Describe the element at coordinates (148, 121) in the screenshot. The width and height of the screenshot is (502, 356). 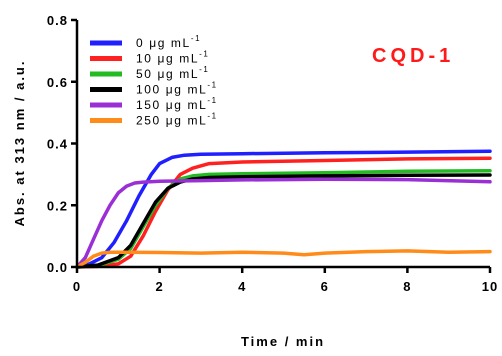
I see `legend-series-name: 250` at that location.